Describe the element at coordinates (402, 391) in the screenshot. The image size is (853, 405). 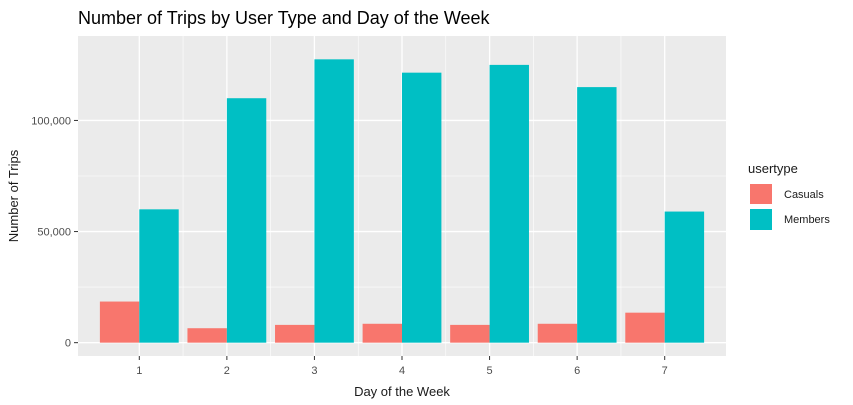
I see `x-axis-label: Day of the Week` at that location.